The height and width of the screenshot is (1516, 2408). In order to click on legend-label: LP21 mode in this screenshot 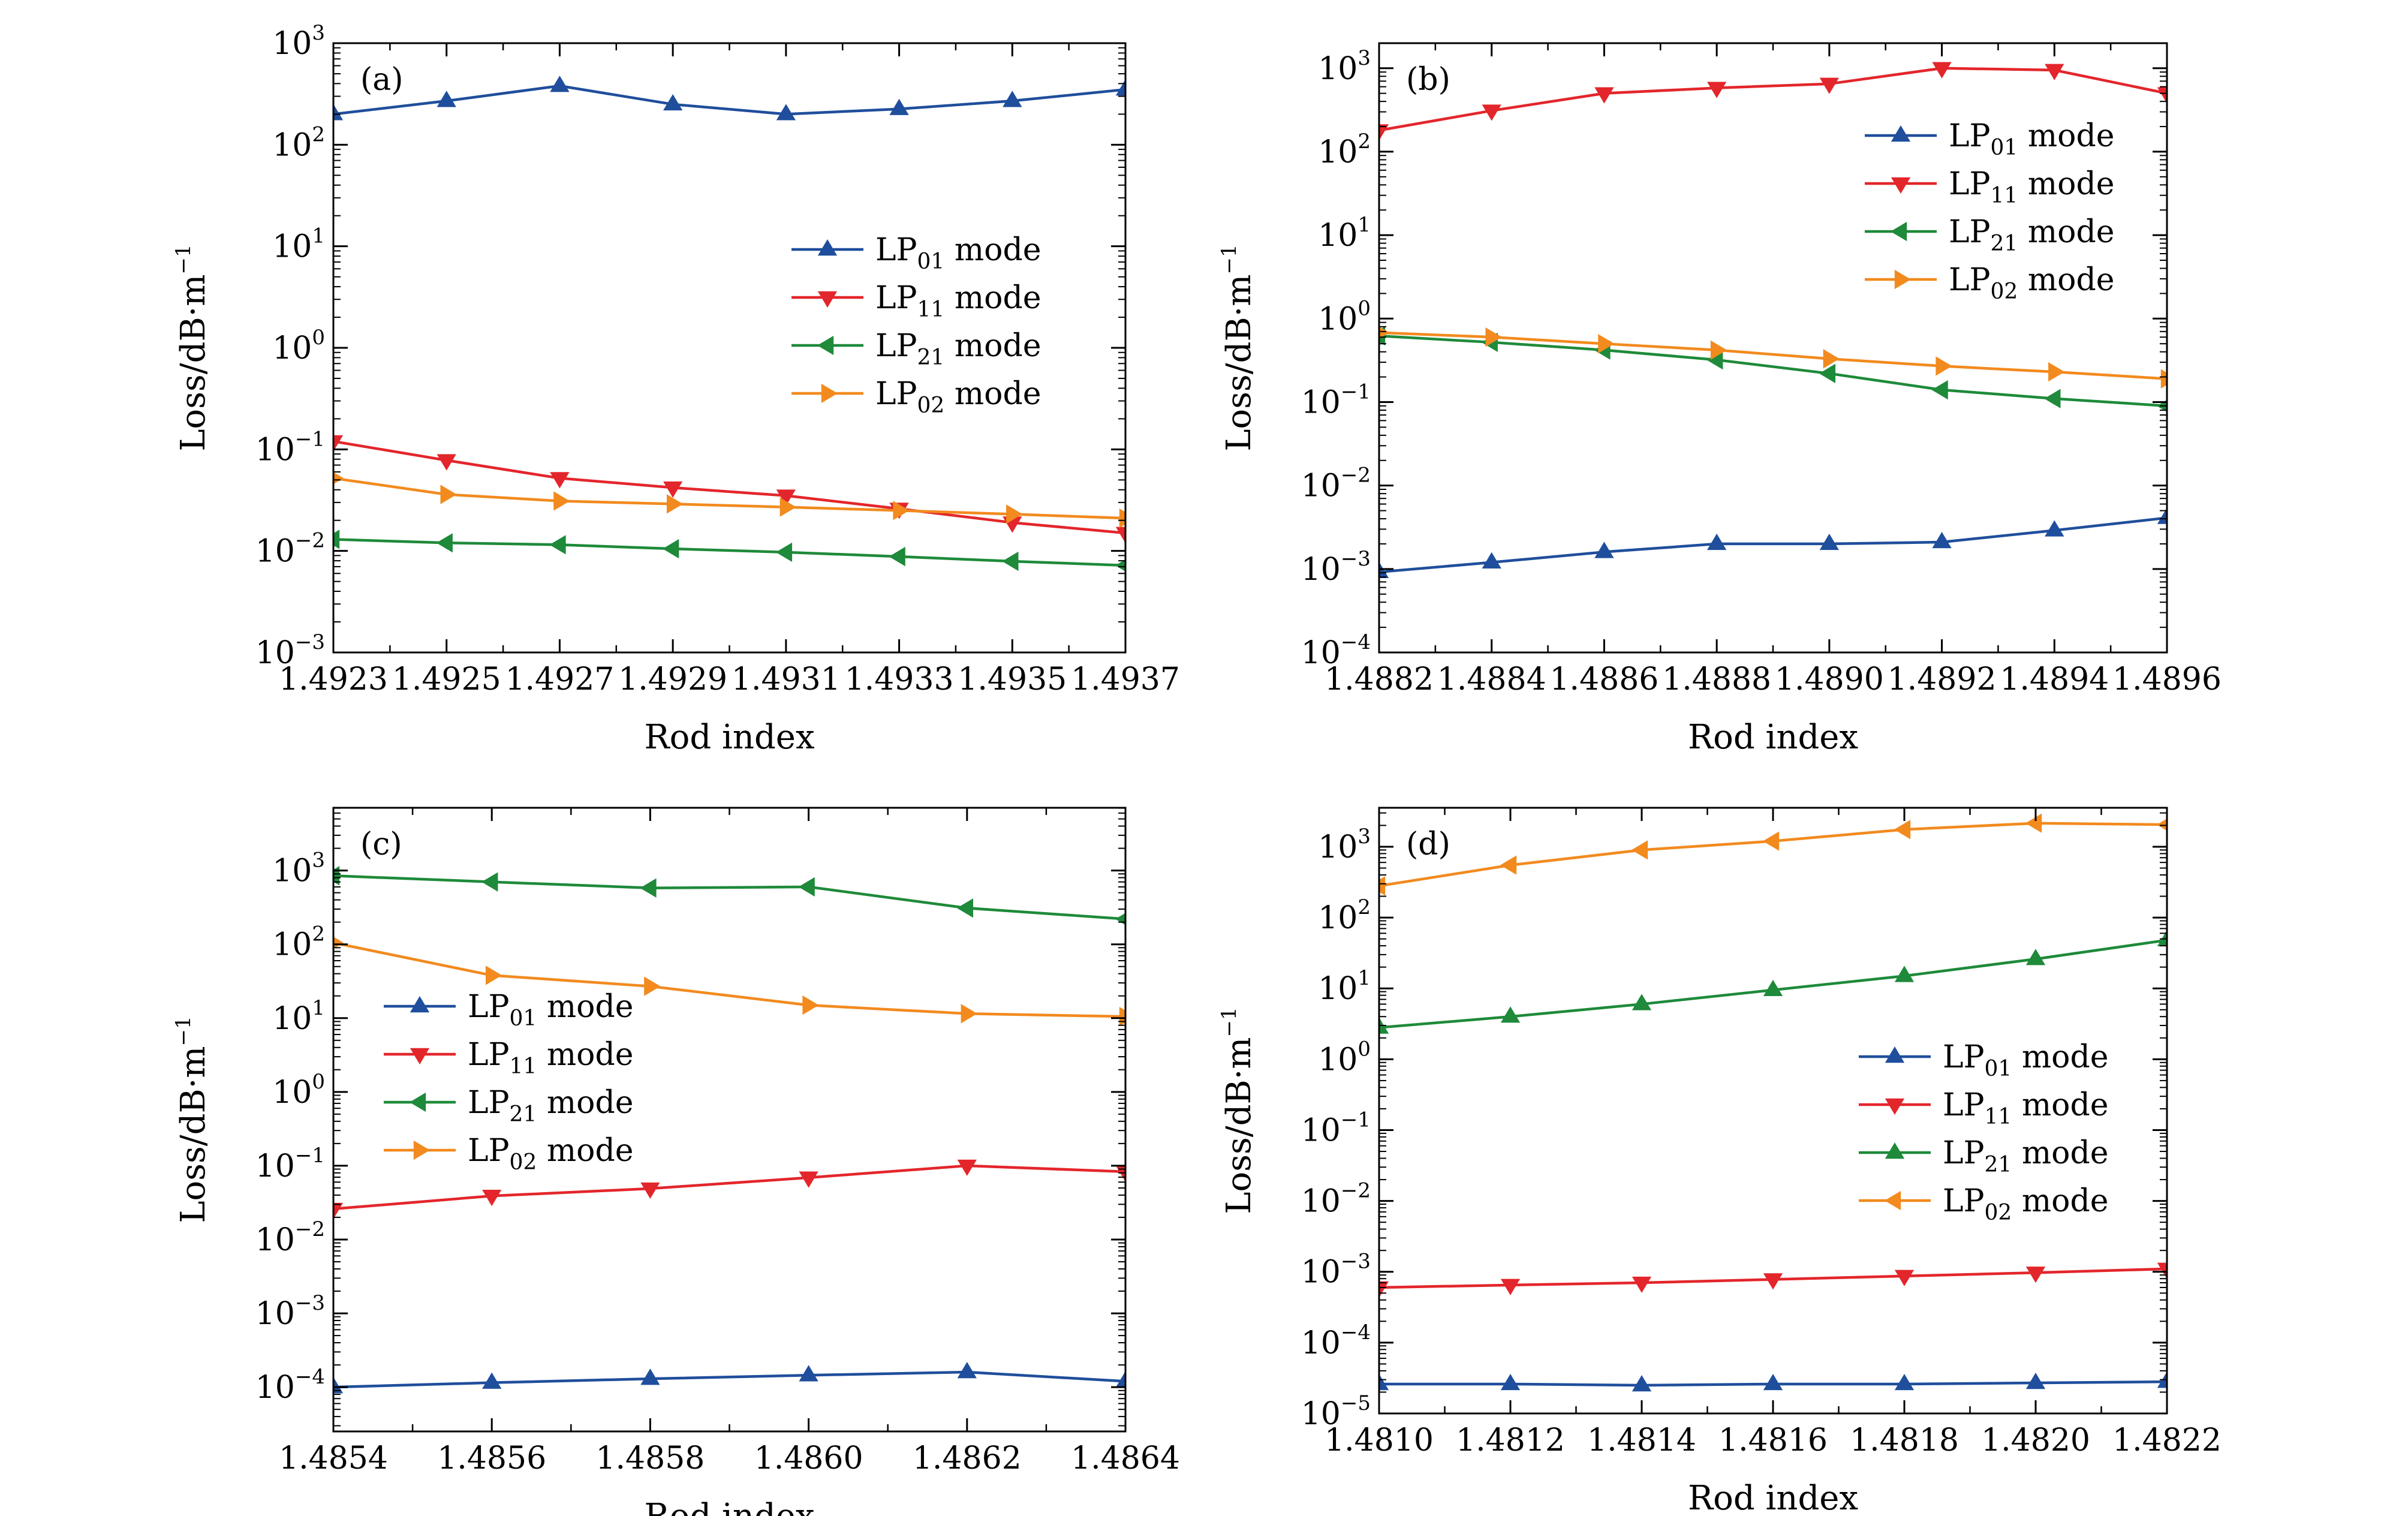, I will do `click(551, 1106)`.